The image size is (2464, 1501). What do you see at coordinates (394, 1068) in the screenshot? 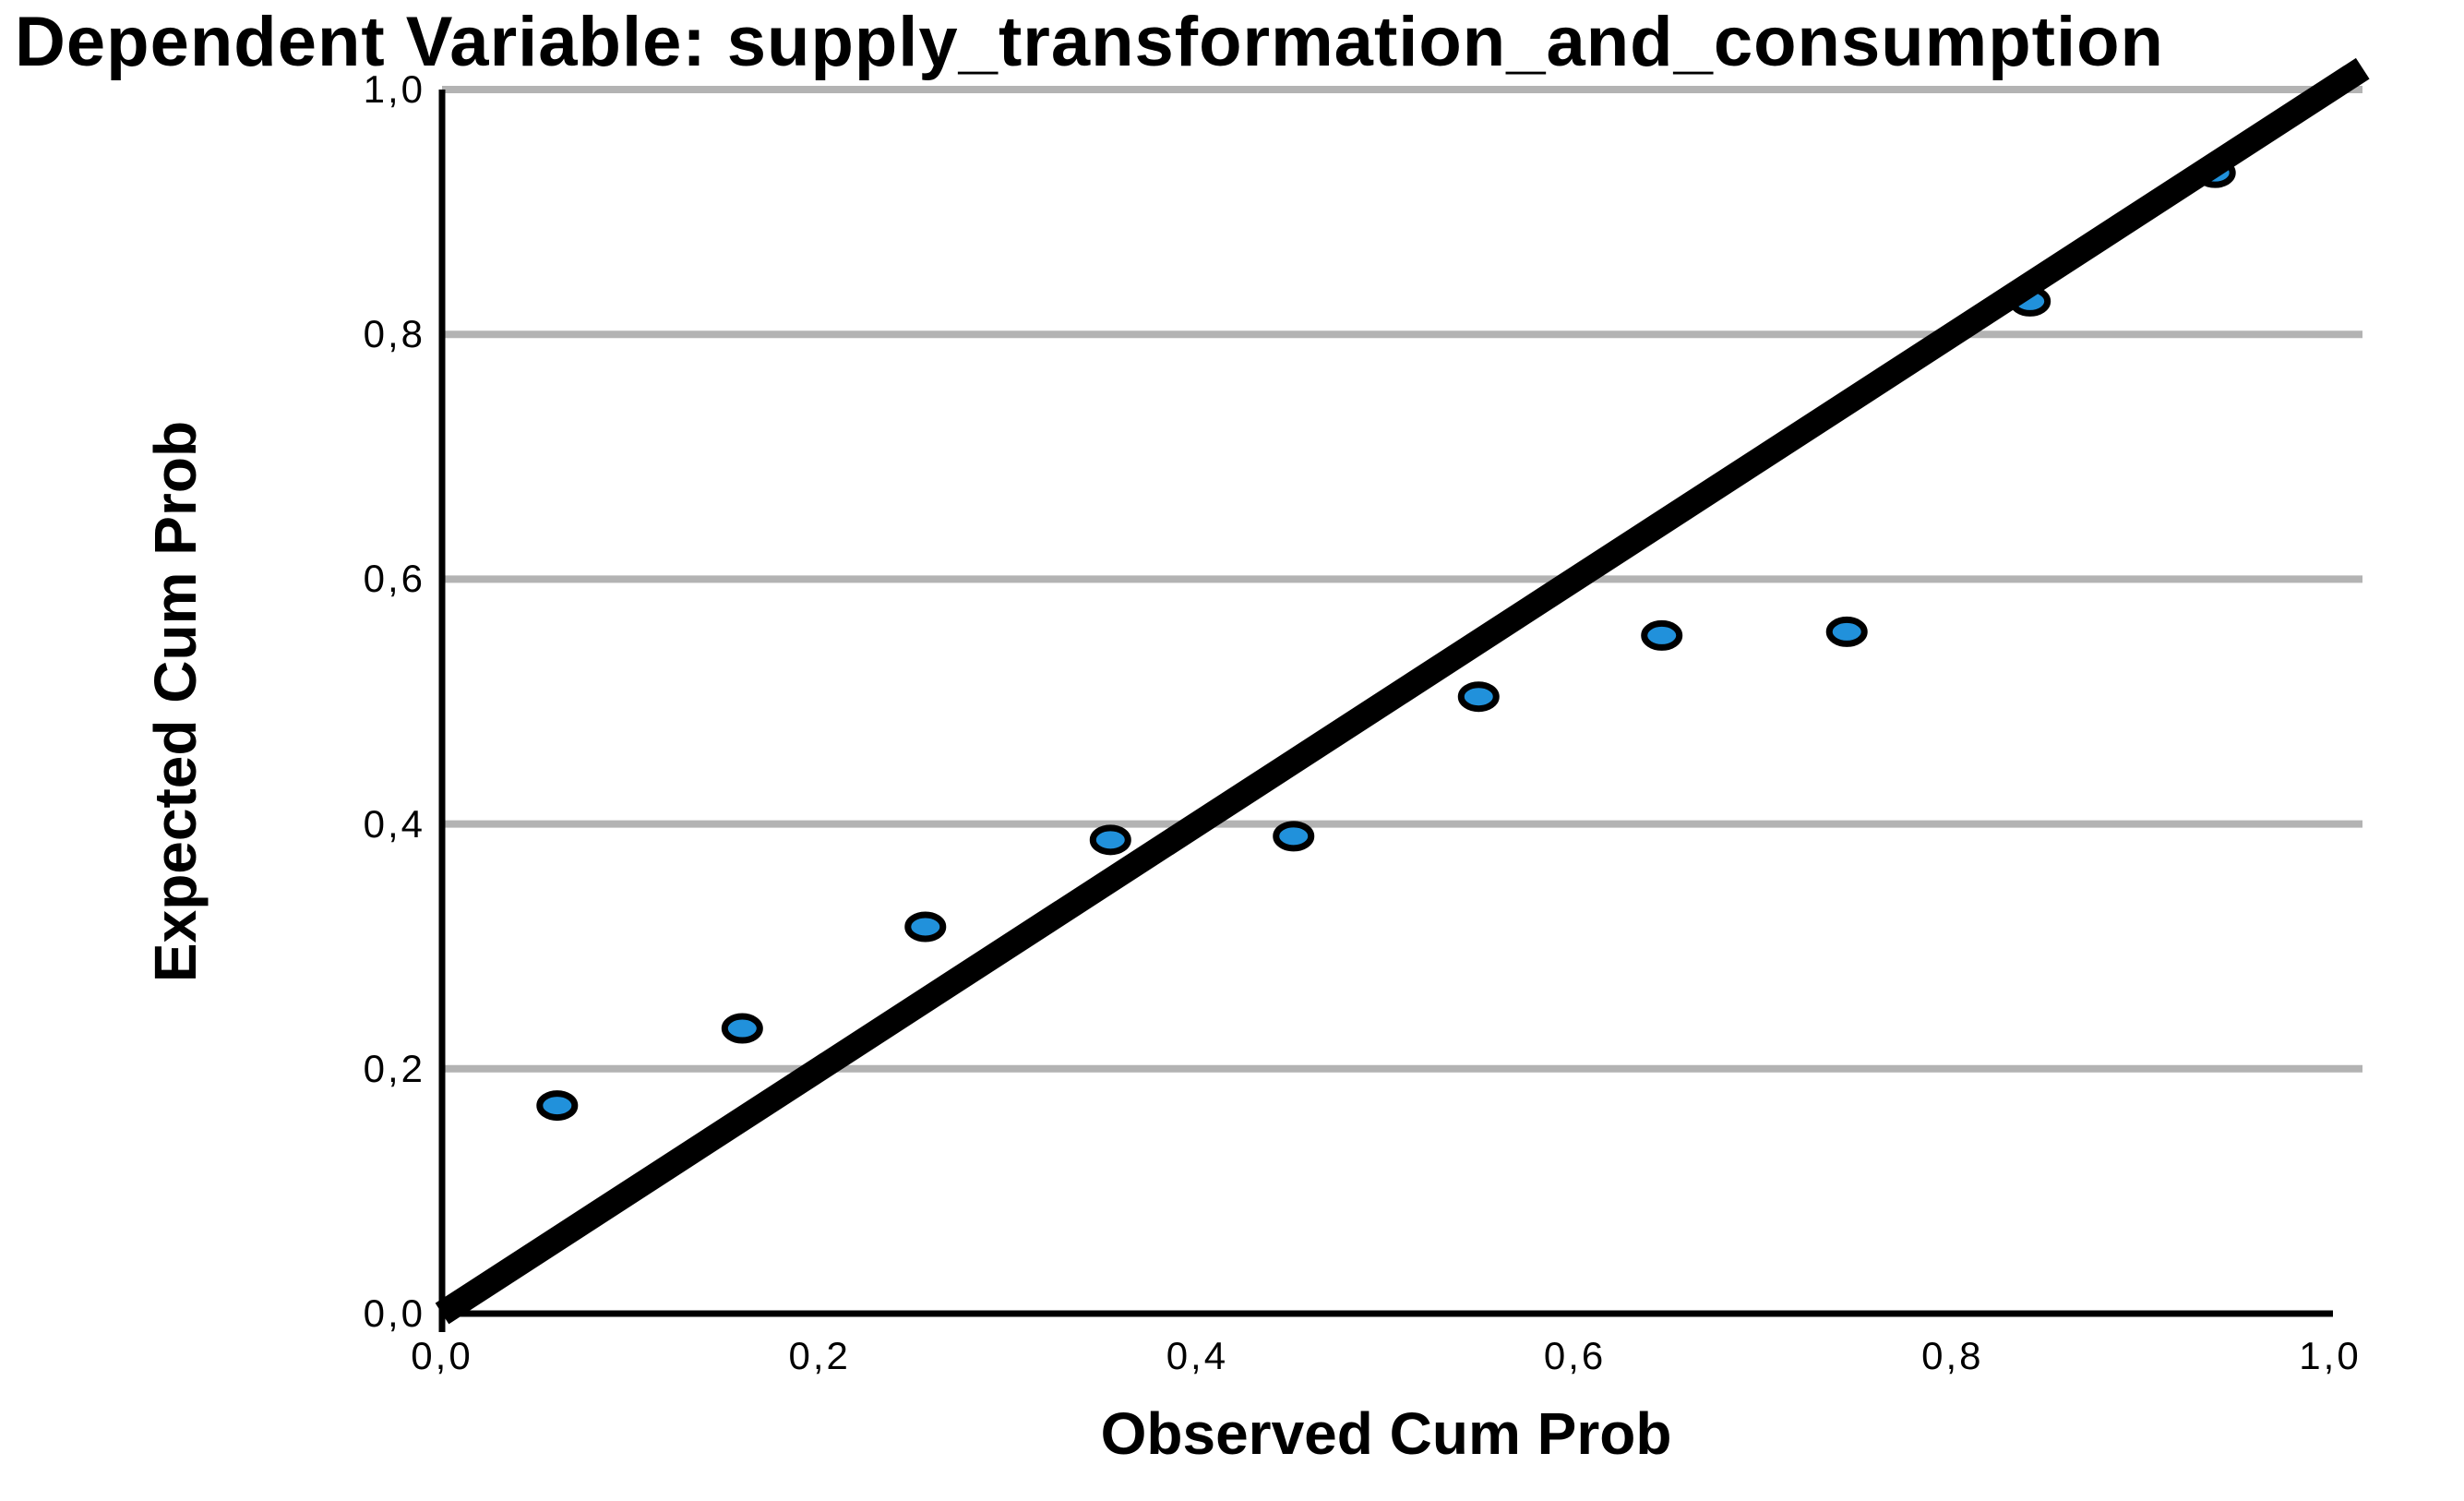
I see `y-tick-label: 0,2` at bounding box center [394, 1068].